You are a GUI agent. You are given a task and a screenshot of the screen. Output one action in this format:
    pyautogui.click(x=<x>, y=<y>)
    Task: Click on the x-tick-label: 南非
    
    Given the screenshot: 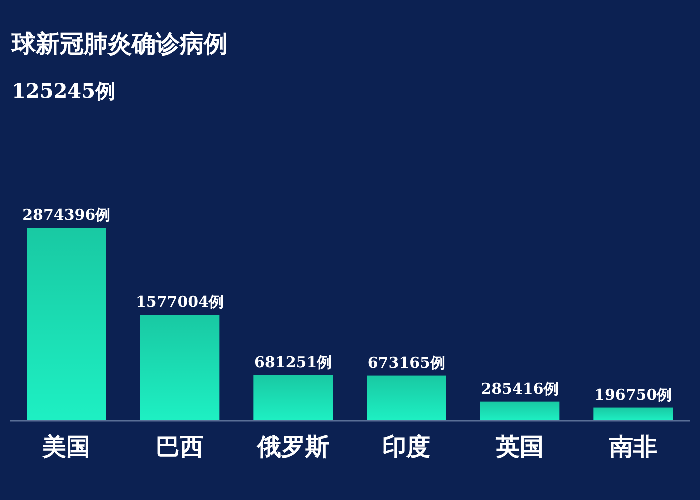 What is the action you would take?
    pyautogui.click(x=633, y=446)
    